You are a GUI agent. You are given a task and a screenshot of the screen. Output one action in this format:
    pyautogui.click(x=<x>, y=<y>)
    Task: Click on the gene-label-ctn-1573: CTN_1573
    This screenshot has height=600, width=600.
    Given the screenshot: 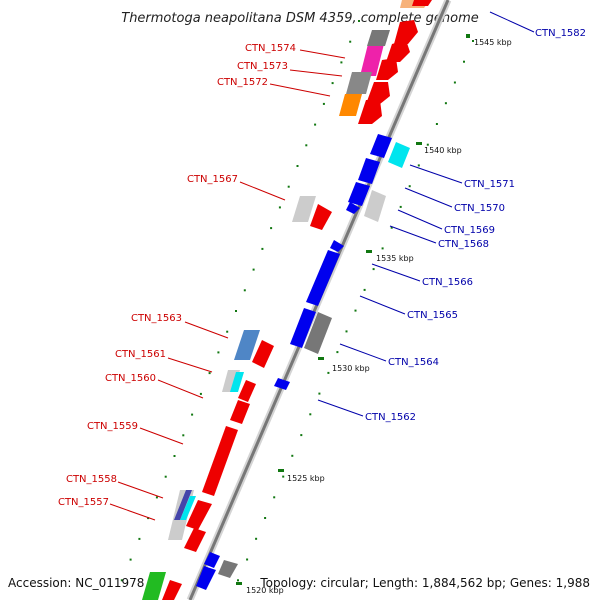 What is the action you would take?
    pyautogui.click(x=262, y=66)
    